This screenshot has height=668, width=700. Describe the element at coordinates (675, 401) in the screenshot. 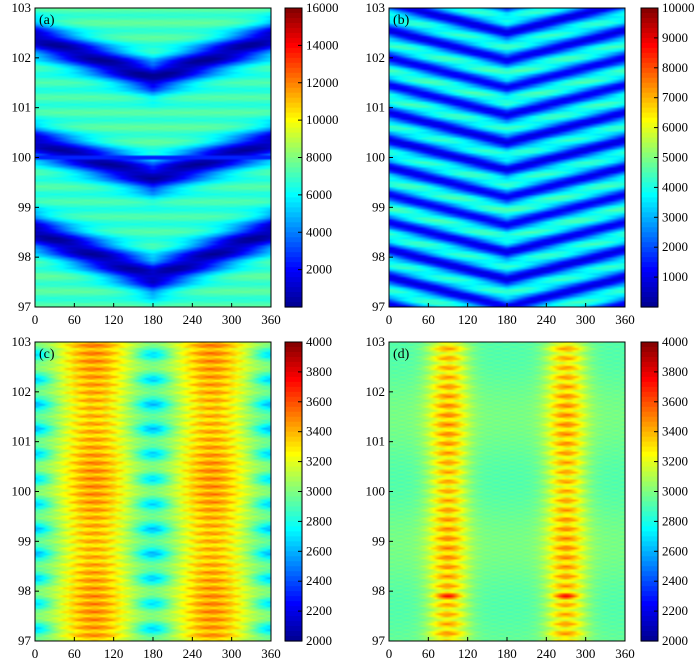

I see `colorbar-tick-label: 3600` at that location.